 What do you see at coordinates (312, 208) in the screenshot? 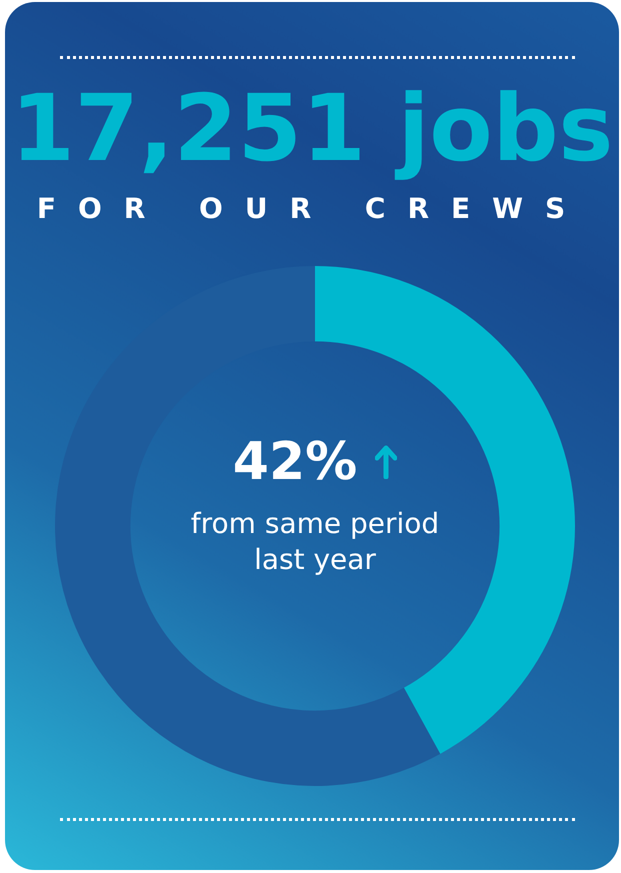
I see `chart-subtitle: FOR OUR CREWS` at bounding box center [312, 208].